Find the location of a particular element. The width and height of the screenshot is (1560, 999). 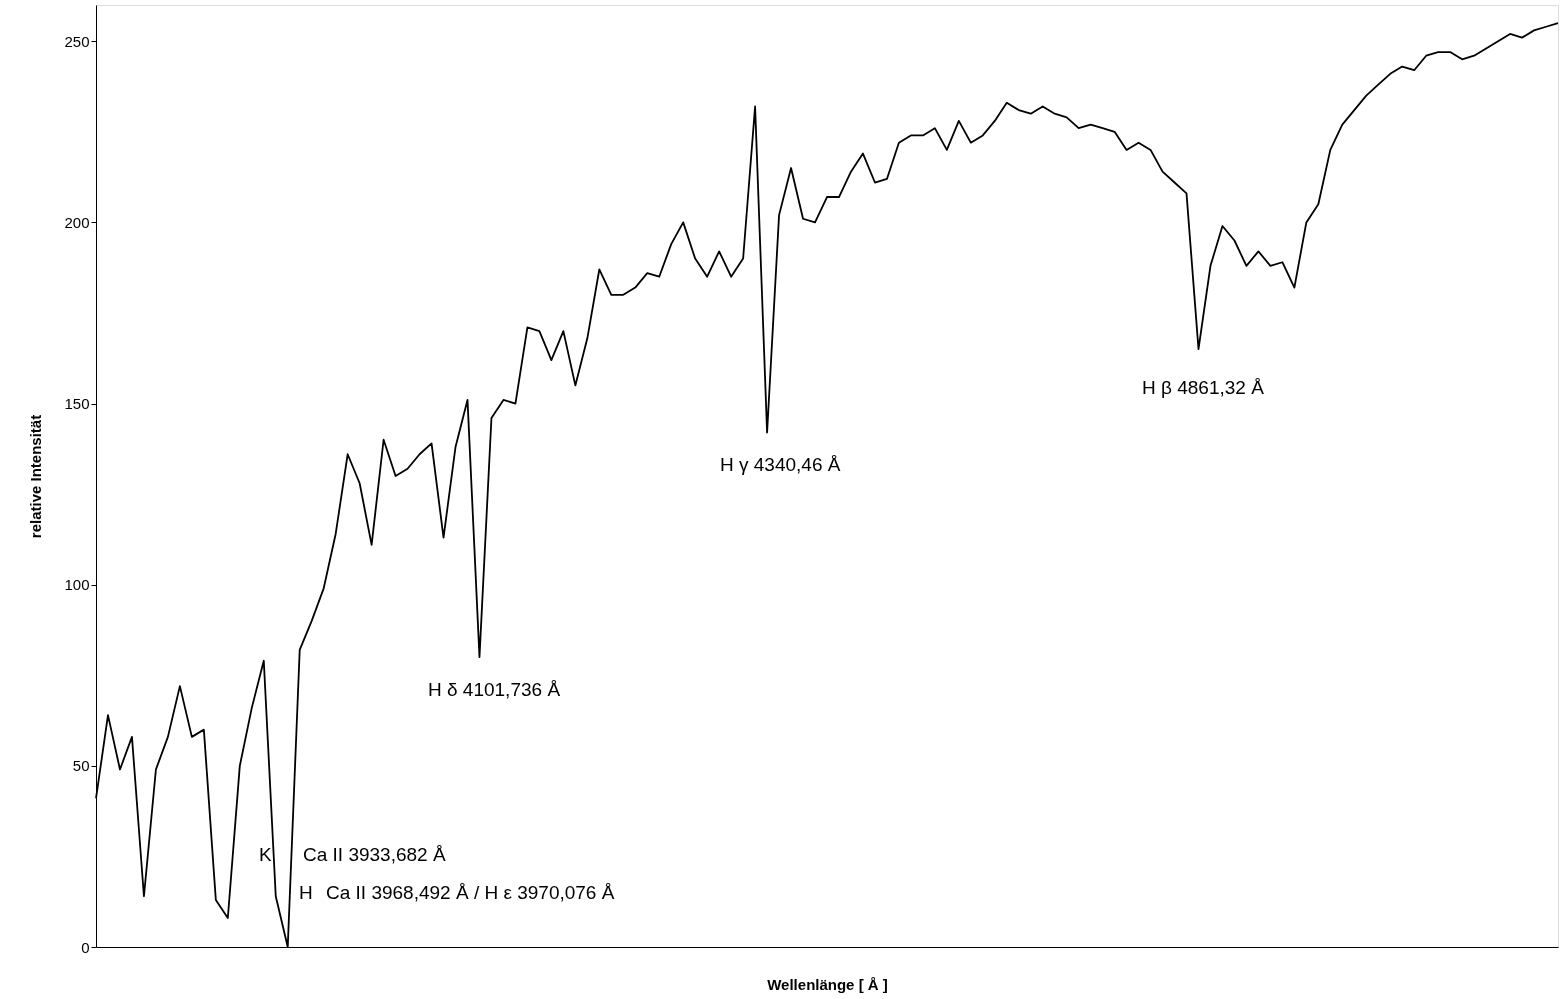

annotation: H γ 4340,46 Å is located at coordinates (780, 464).